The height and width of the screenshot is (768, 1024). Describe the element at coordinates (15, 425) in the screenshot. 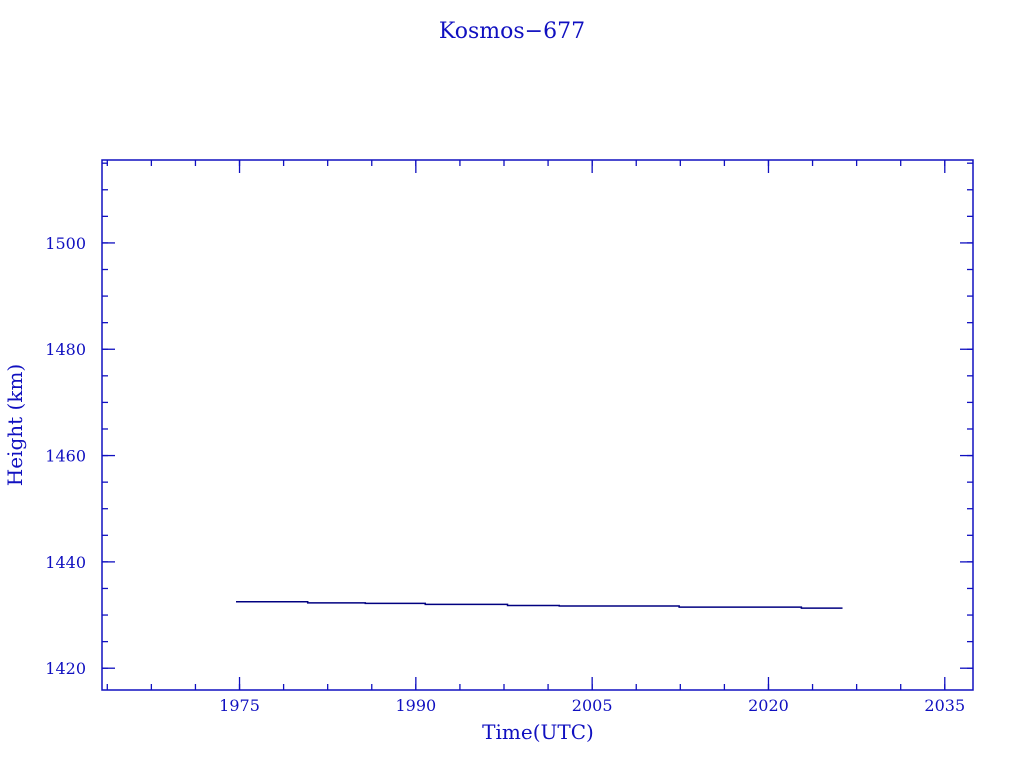

I see `y-axis-label: Height (km)` at that location.